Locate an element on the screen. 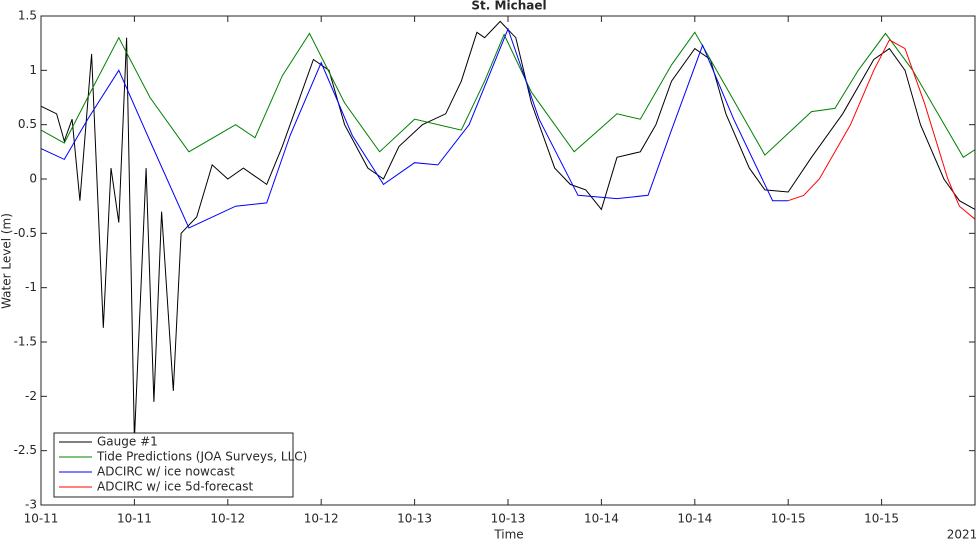 Image resolution: width=976 pixels, height=541 pixels. y-tick-label: -1.5 is located at coordinates (25, 342).